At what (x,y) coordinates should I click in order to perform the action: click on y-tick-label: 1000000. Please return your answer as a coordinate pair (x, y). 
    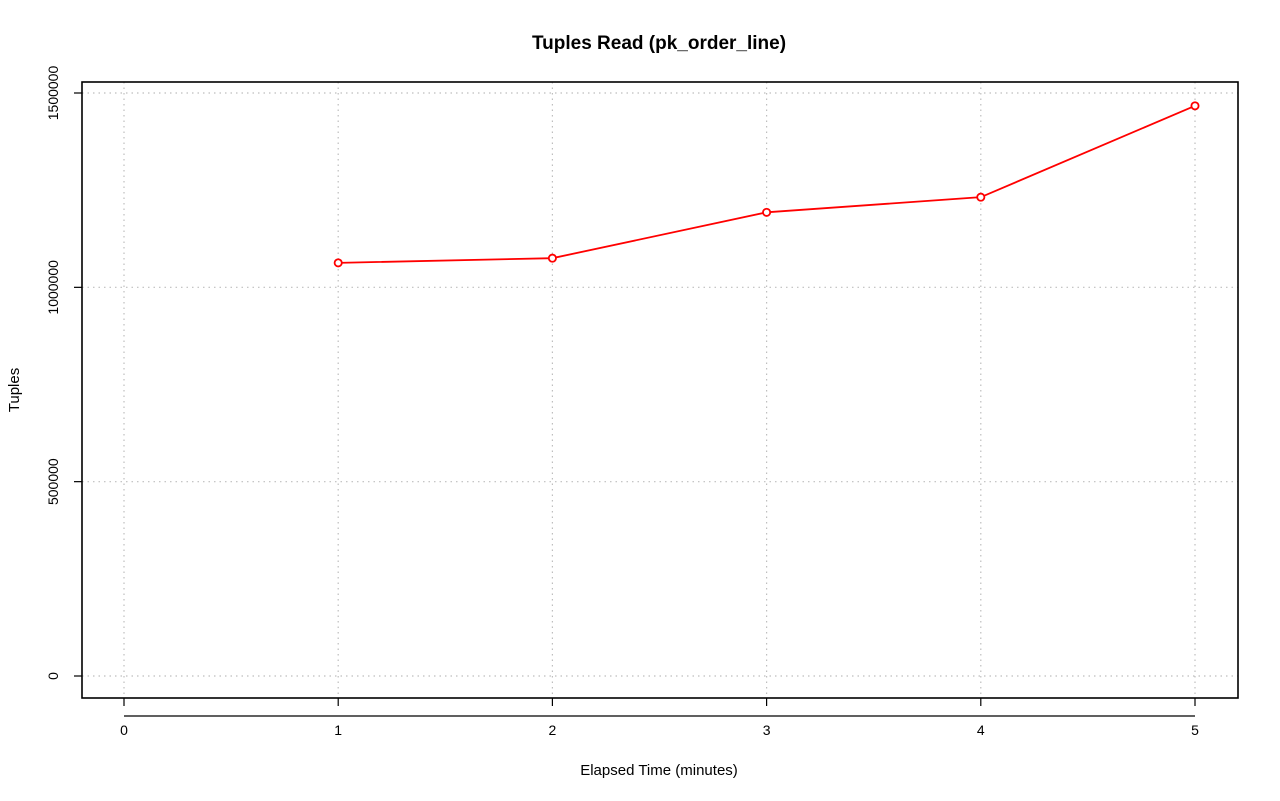
    Looking at the image, I should click on (53, 287).